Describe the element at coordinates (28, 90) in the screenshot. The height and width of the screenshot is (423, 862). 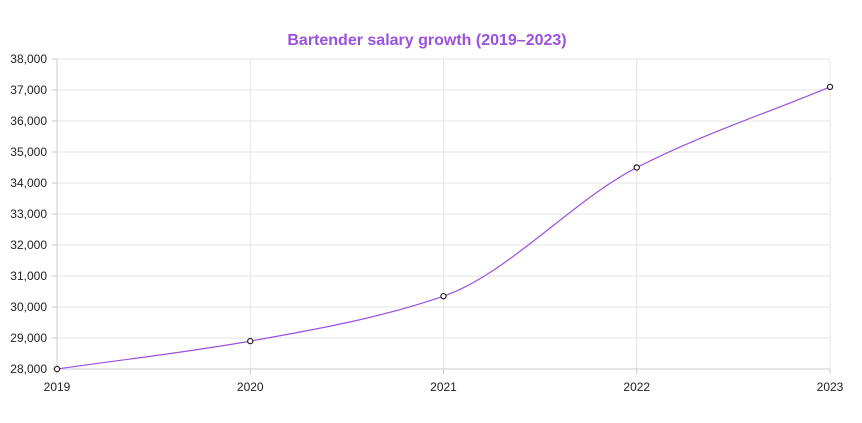
I see `y-tick-label: 37,000` at that location.